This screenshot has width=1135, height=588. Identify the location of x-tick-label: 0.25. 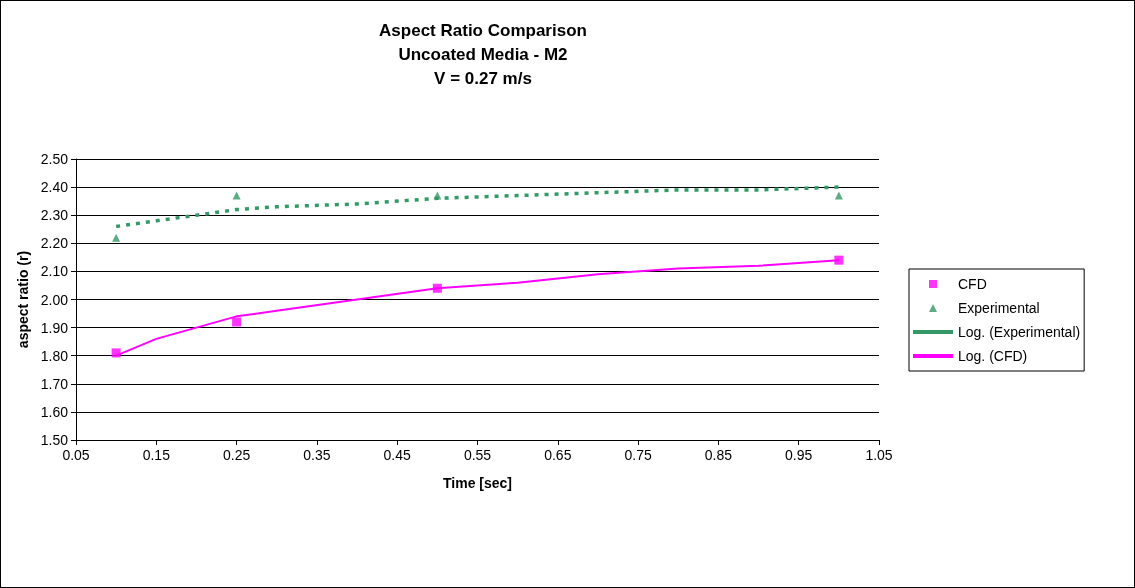
(236, 455).